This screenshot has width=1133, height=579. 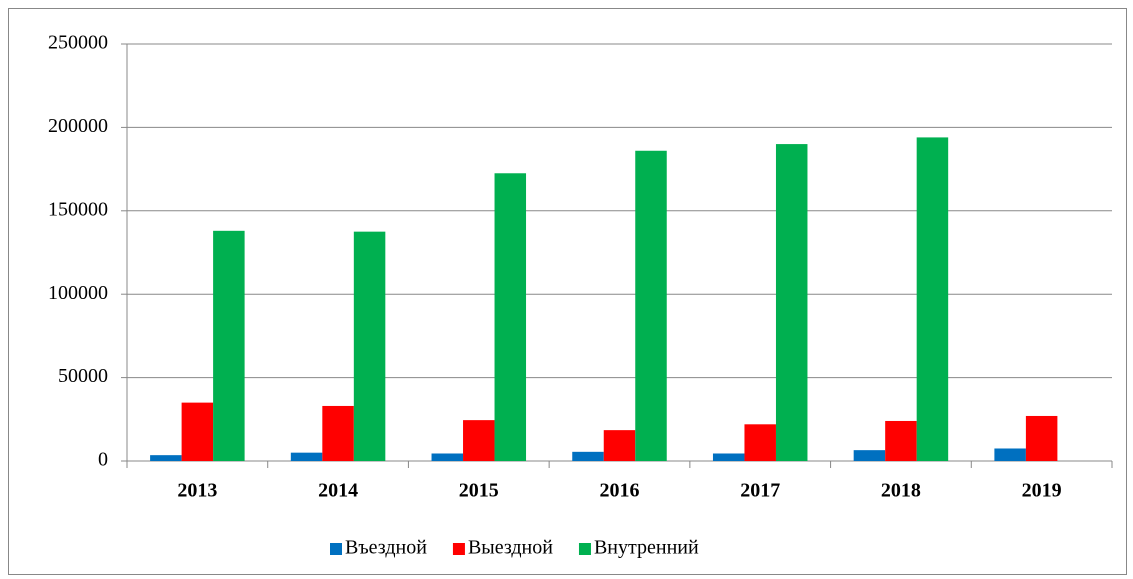 I want to click on x-tick-label: 2017, so click(x=760, y=491).